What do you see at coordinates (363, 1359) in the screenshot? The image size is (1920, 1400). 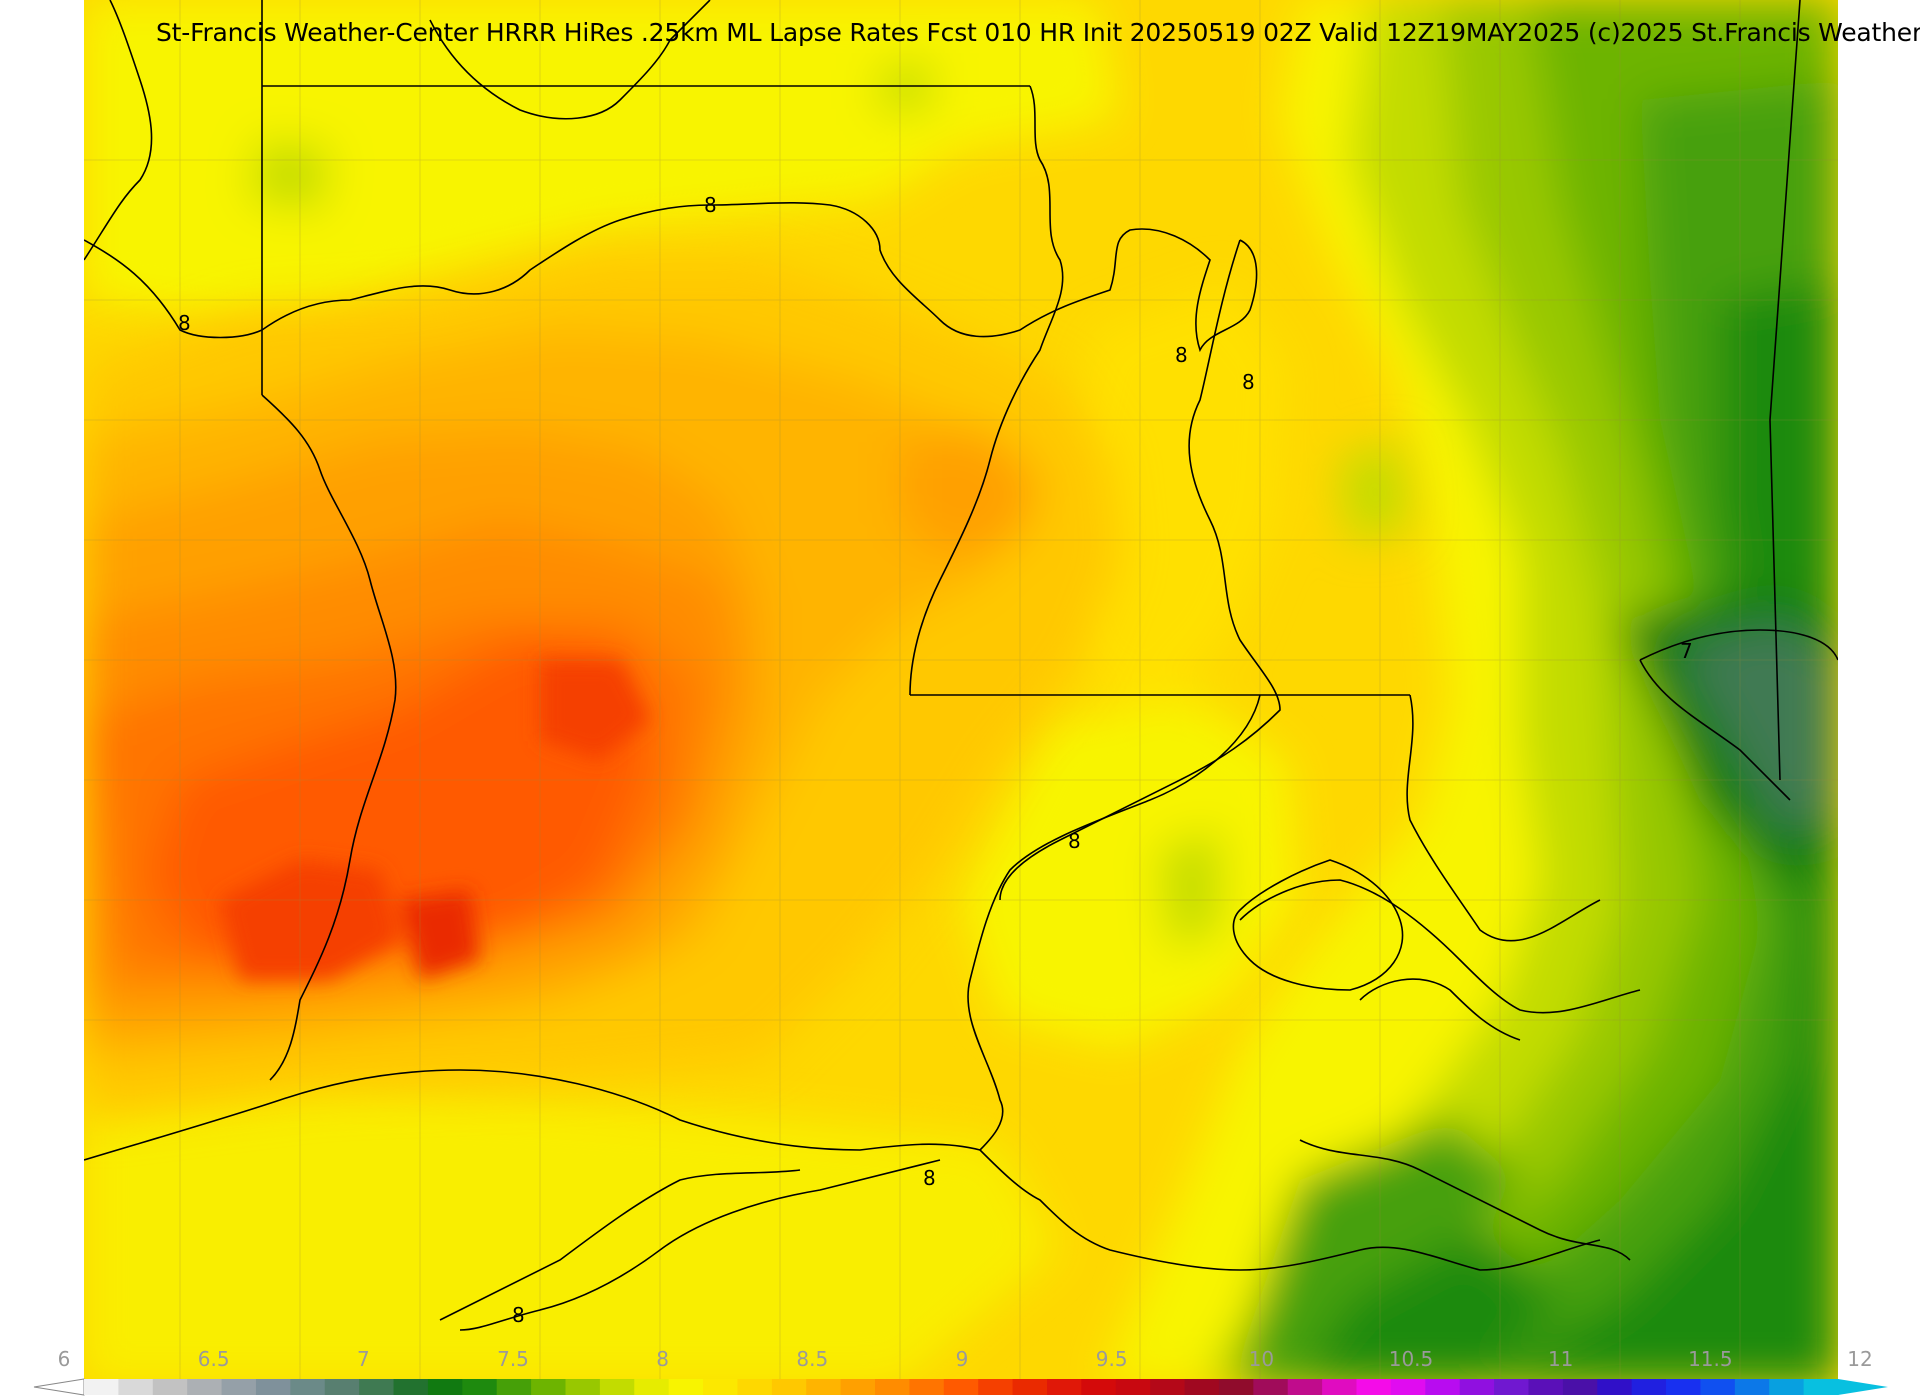 I see `colorbar-tick-label: 7` at bounding box center [363, 1359].